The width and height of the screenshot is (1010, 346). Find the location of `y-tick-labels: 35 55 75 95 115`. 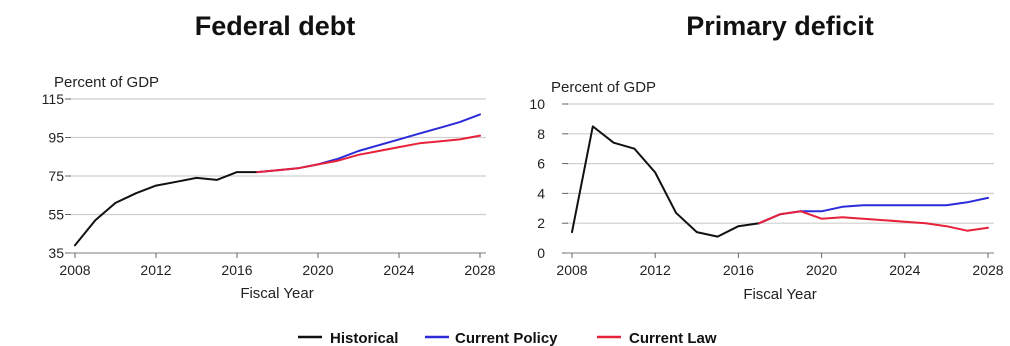

y-tick-labels: 35 55 75 95 115 is located at coordinates (56, 176).